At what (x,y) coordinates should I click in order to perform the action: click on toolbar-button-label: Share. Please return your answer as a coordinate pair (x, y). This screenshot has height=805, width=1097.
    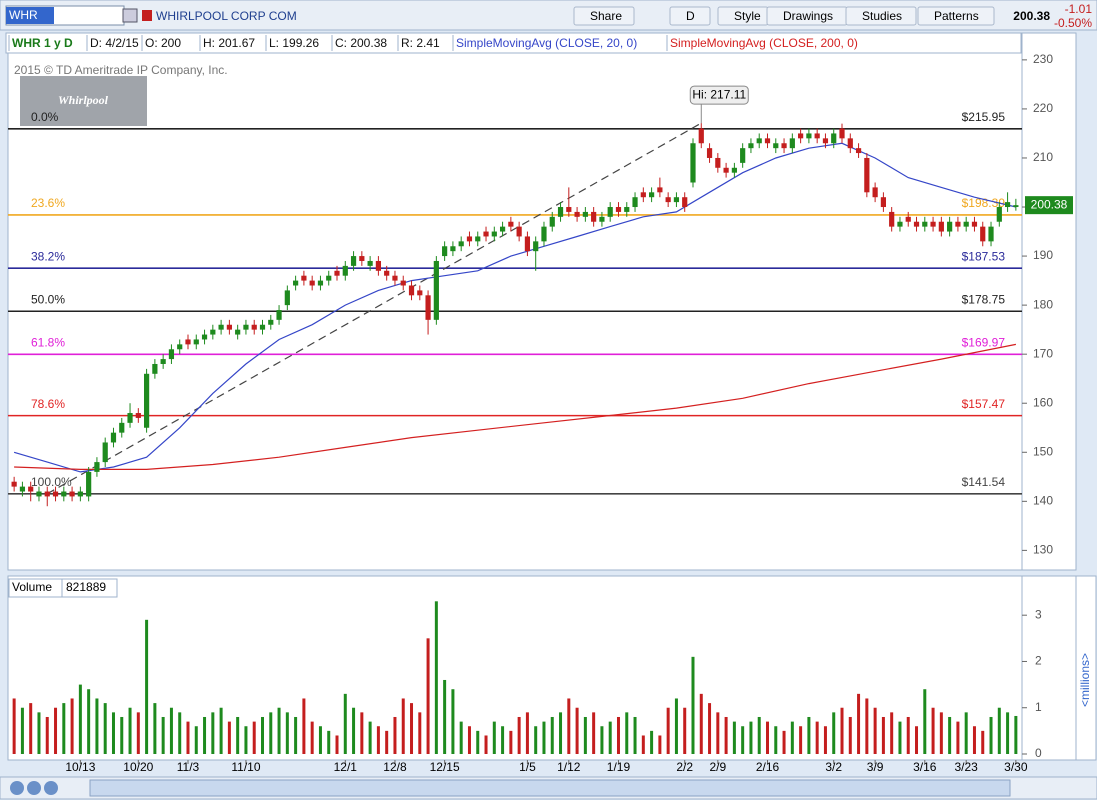
    Looking at the image, I should click on (606, 16).